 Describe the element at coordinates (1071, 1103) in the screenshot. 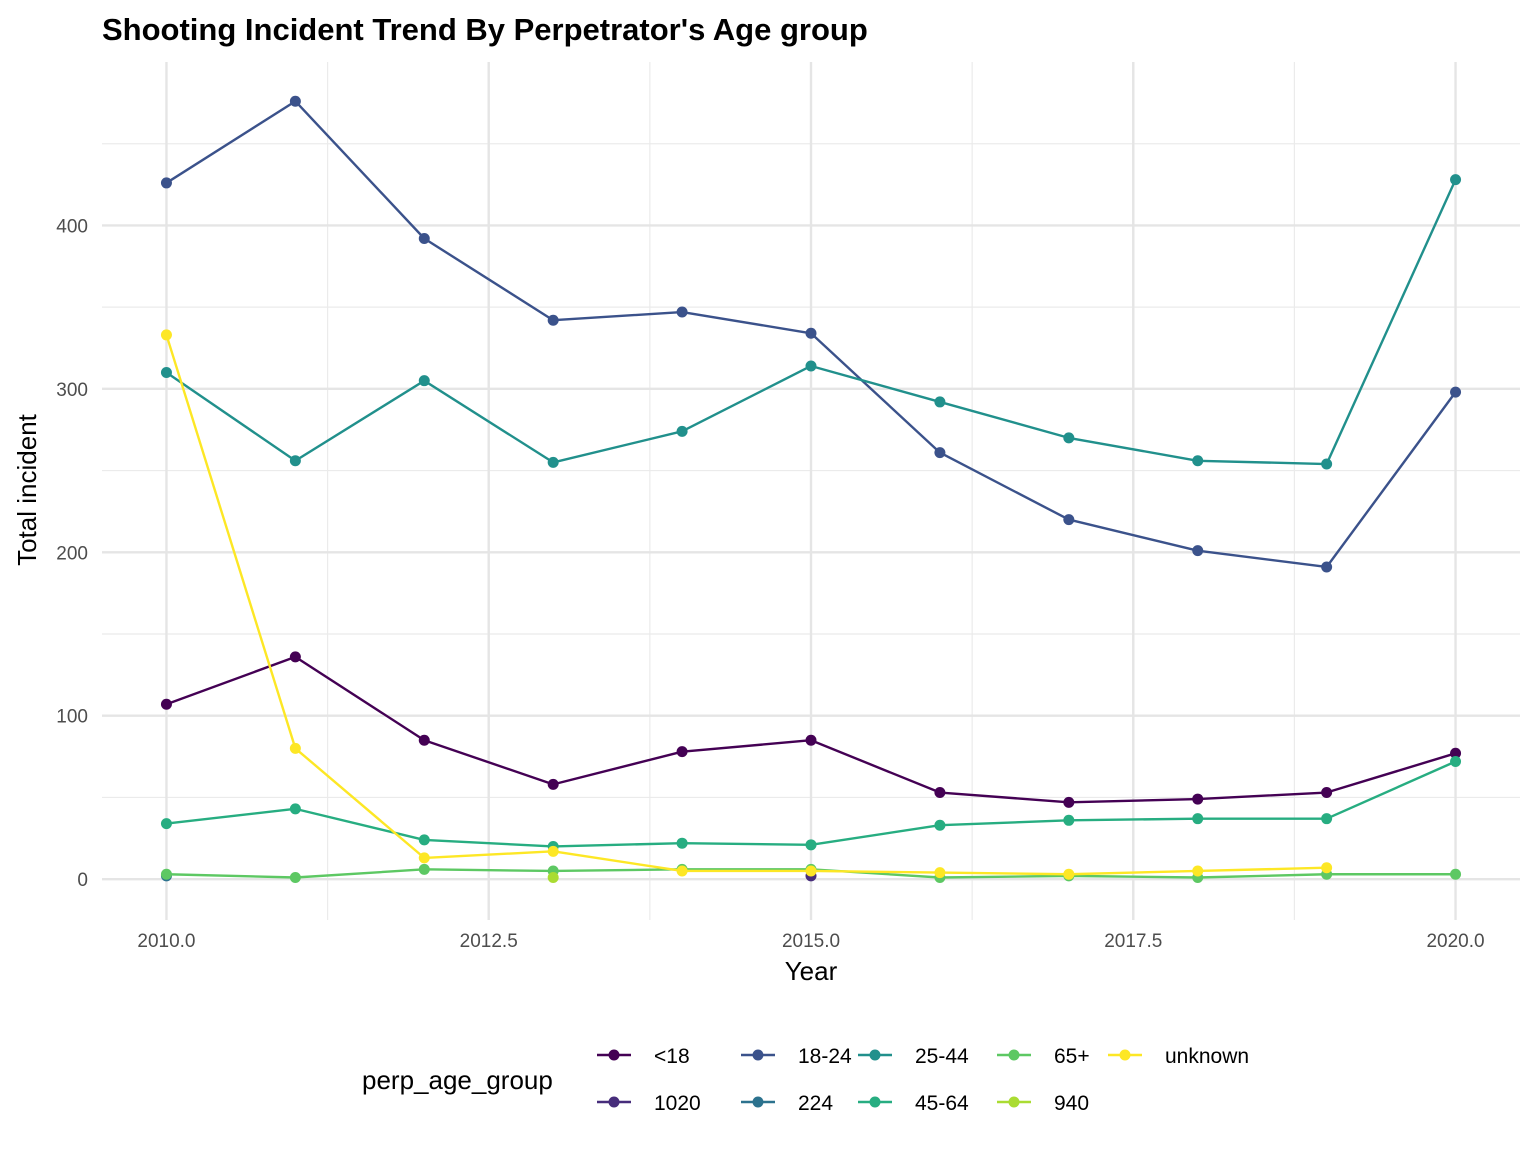

I see `legend-label: 940` at that location.